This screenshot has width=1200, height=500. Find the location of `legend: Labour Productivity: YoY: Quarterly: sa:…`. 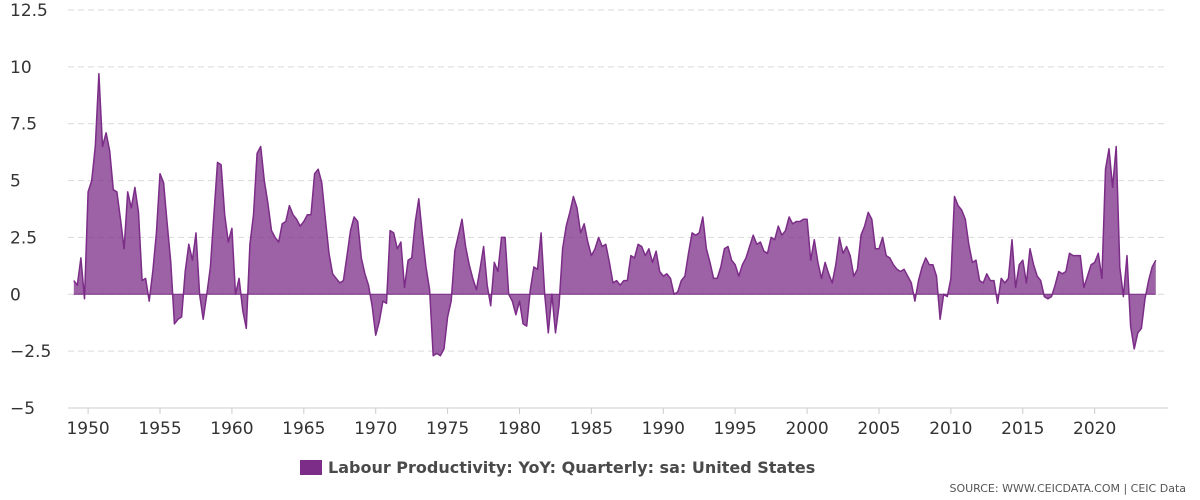

legend: Labour Productivity: YoY: Quarterly: sa:… is located at coordinates (557, 467).